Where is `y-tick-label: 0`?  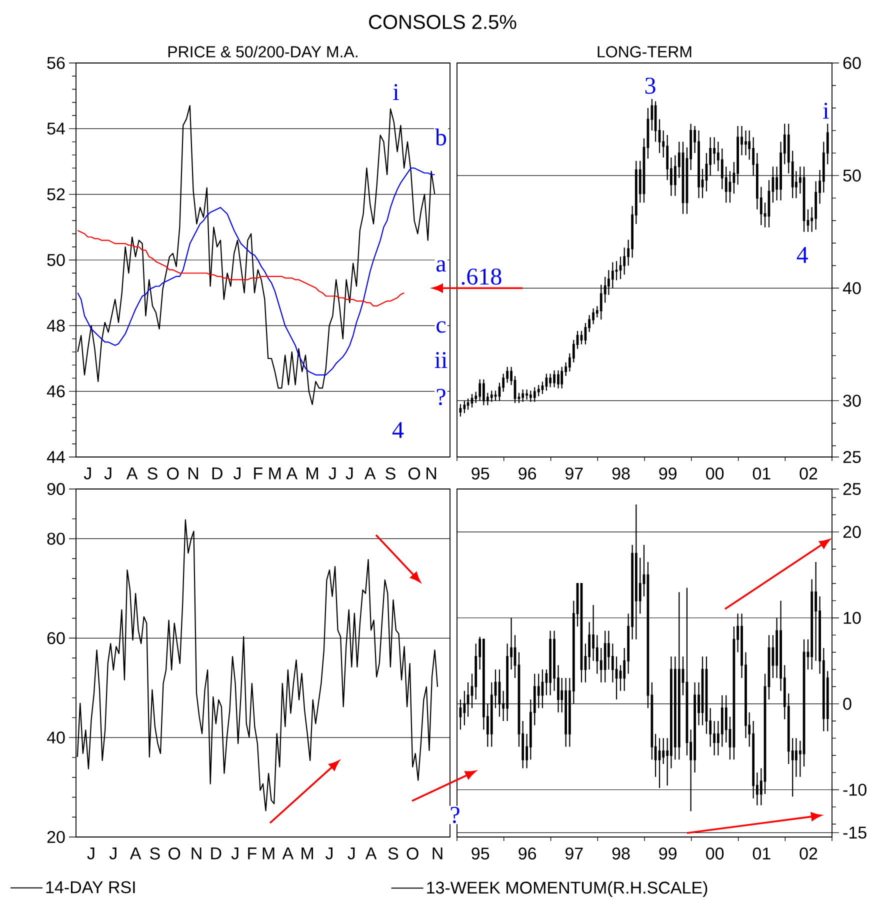 y-tick-label: 0 is located at coordinates (847, 704).